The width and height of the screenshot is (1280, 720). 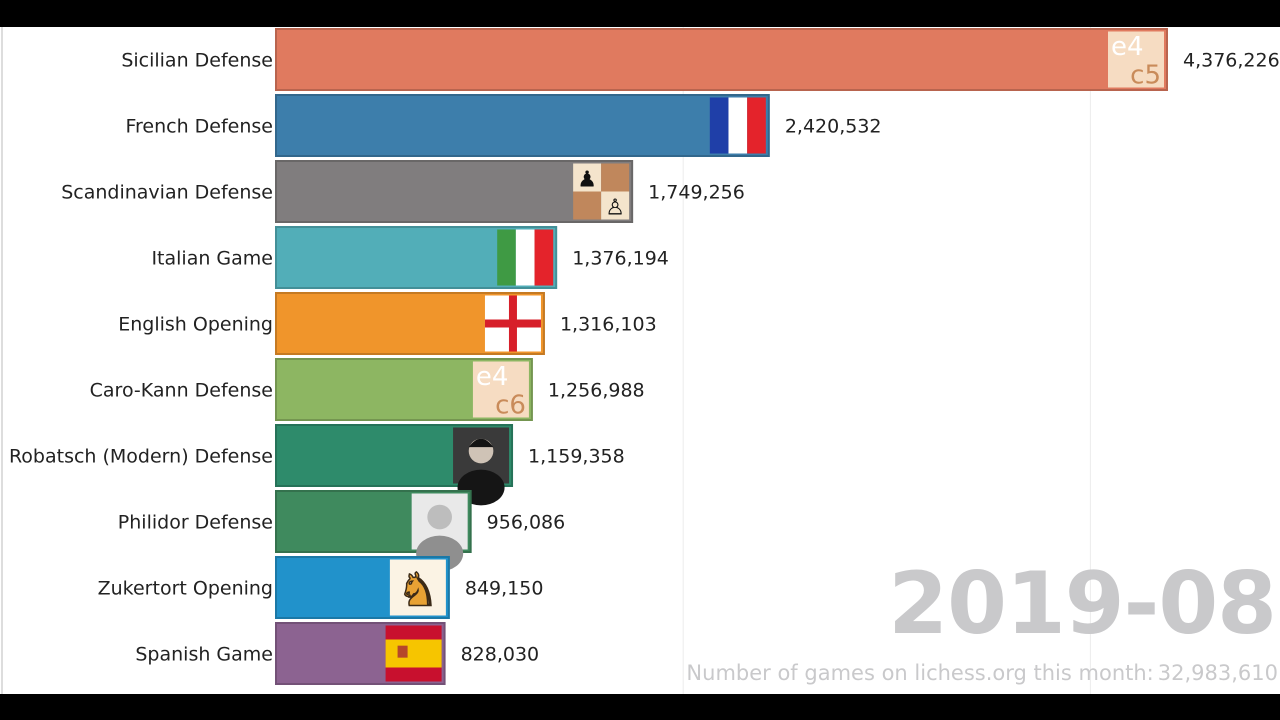 I want to click on badge-chess-squares-2: ♟♙, so click(x=601, y=192).